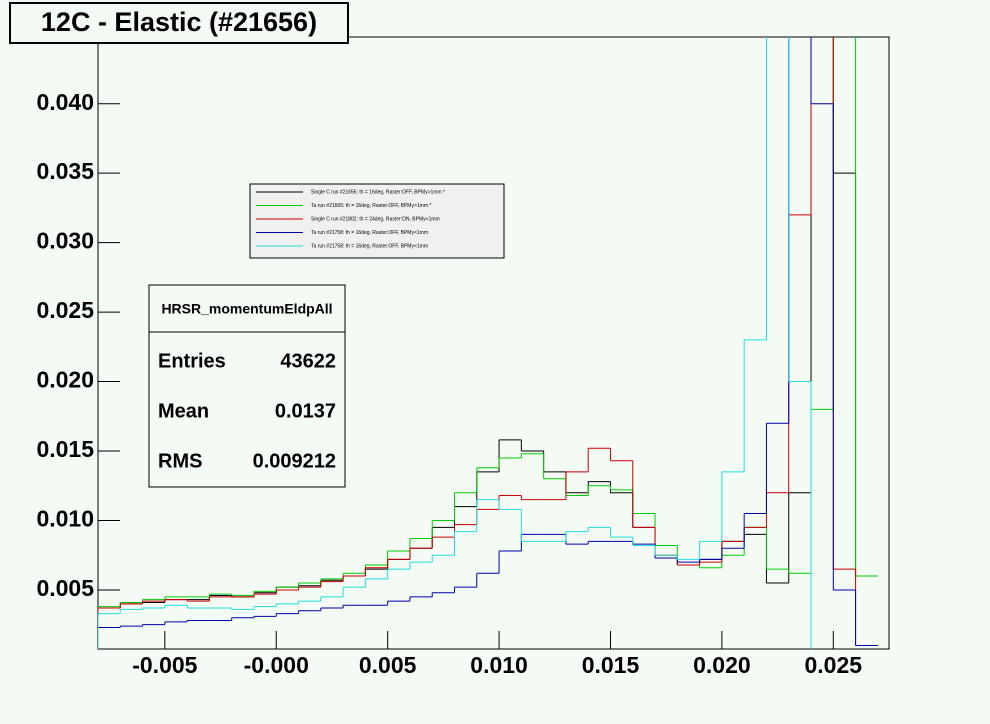 The width and height of the screenshot is (990, 724). I want to click on y-tick-label: 0.040, so click(65, 102).